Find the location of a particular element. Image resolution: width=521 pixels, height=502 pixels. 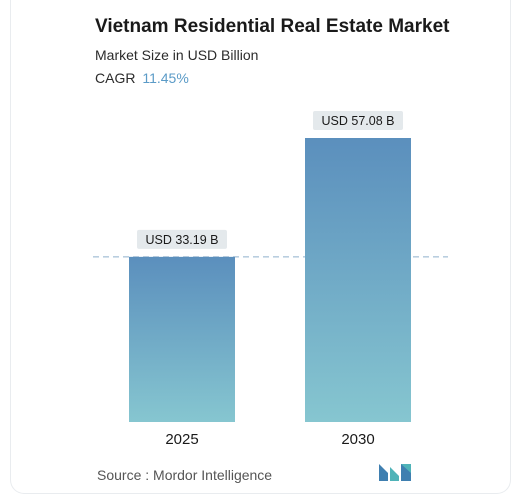

data-label-2025: USD 33.19 B is located at coordinates (182, 240).